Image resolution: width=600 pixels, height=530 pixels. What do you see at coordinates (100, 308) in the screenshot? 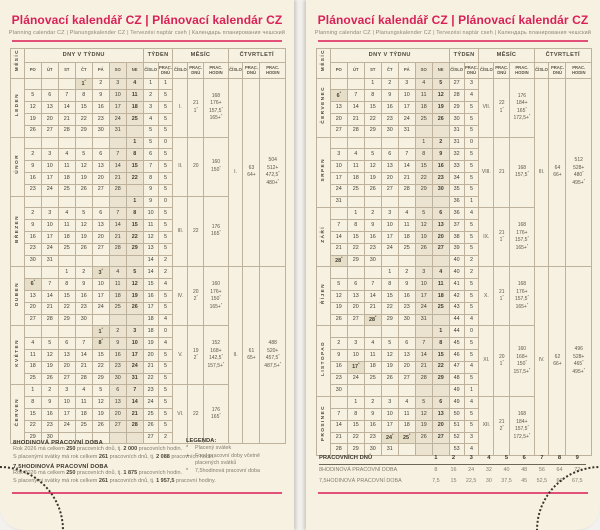
I see `day-cell: 24` at bounding box center [100, 308].